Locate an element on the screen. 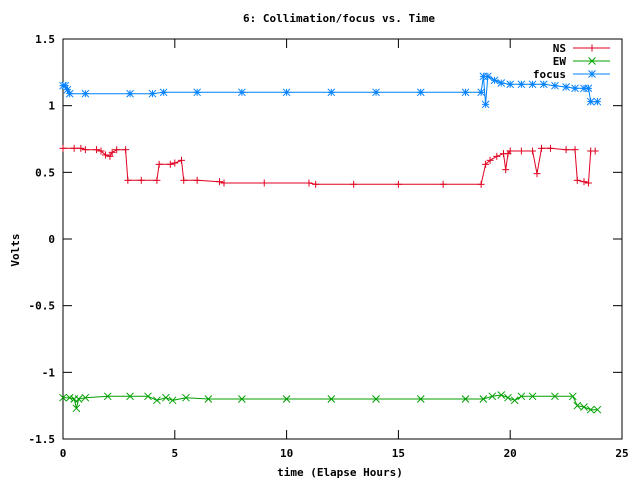 The image size is (640, 480). y-tick-label: 1.5 is located at coordinates (45, 39).